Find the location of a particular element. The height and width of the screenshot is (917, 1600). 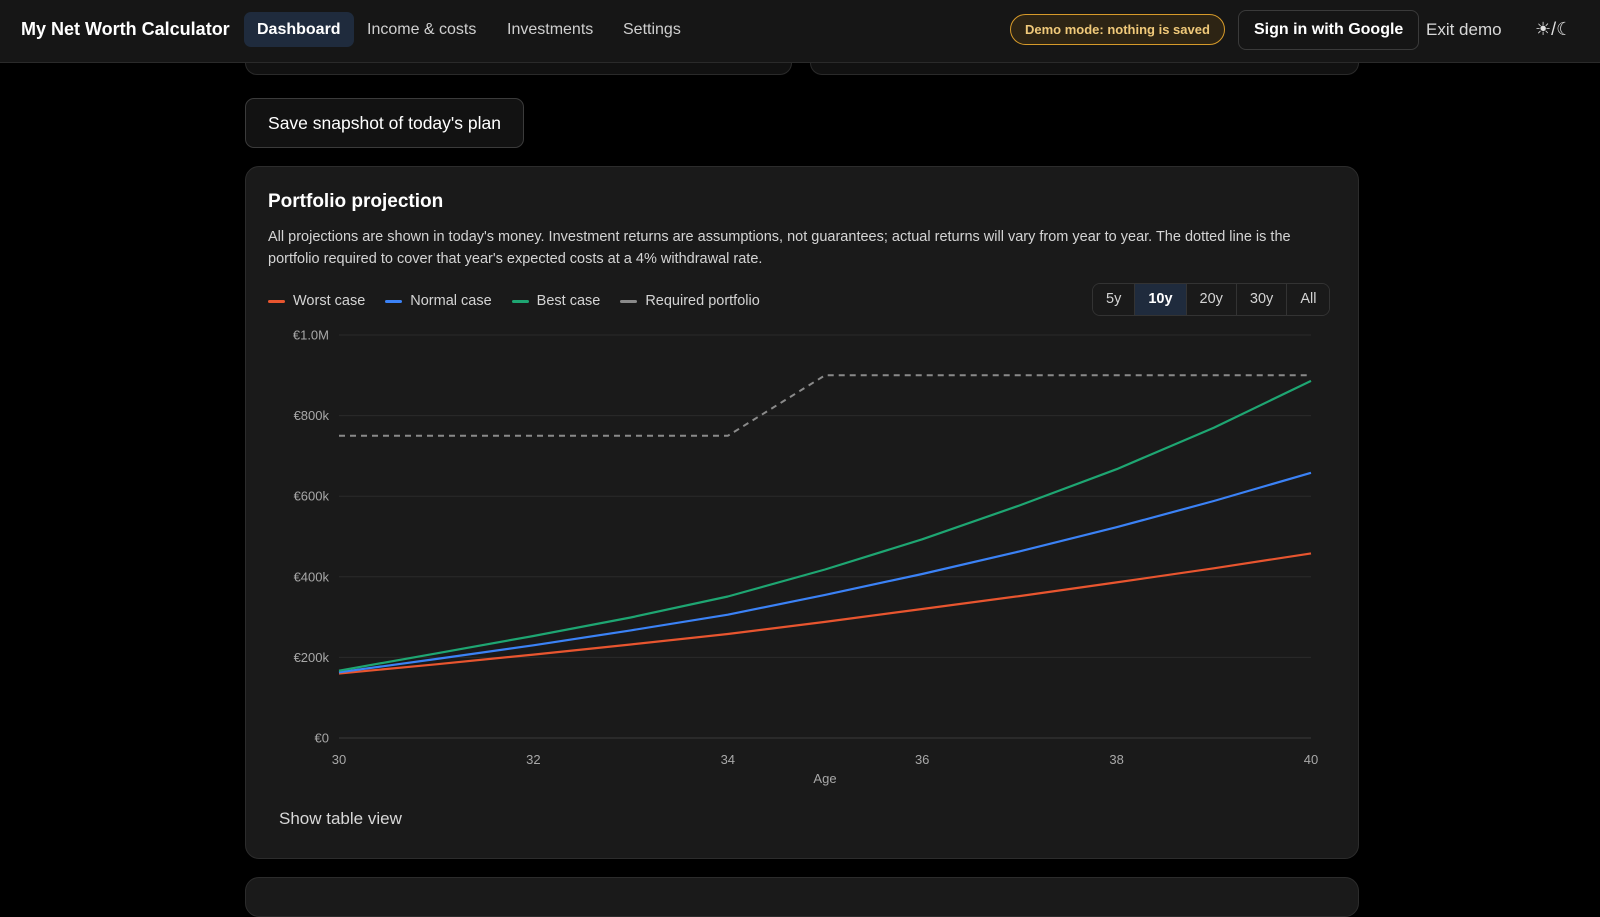

x-axis-label: Age is located at coordinates (824, 778).